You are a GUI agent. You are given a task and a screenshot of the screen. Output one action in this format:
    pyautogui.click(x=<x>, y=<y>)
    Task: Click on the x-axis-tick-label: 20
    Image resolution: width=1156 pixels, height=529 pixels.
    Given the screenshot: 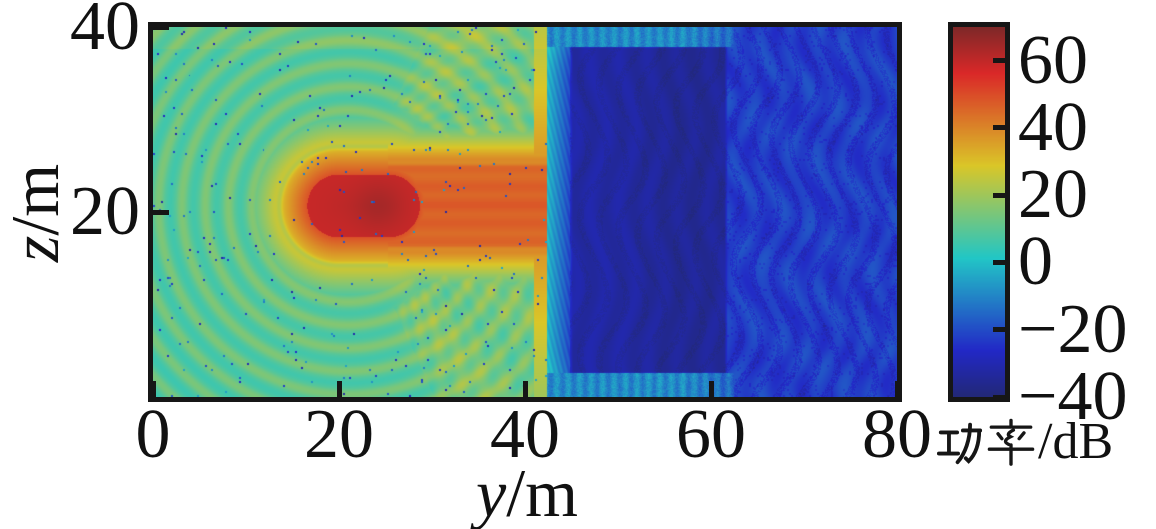 What is the action you would take?
    pyautogui.click(x=339, y=434)
    